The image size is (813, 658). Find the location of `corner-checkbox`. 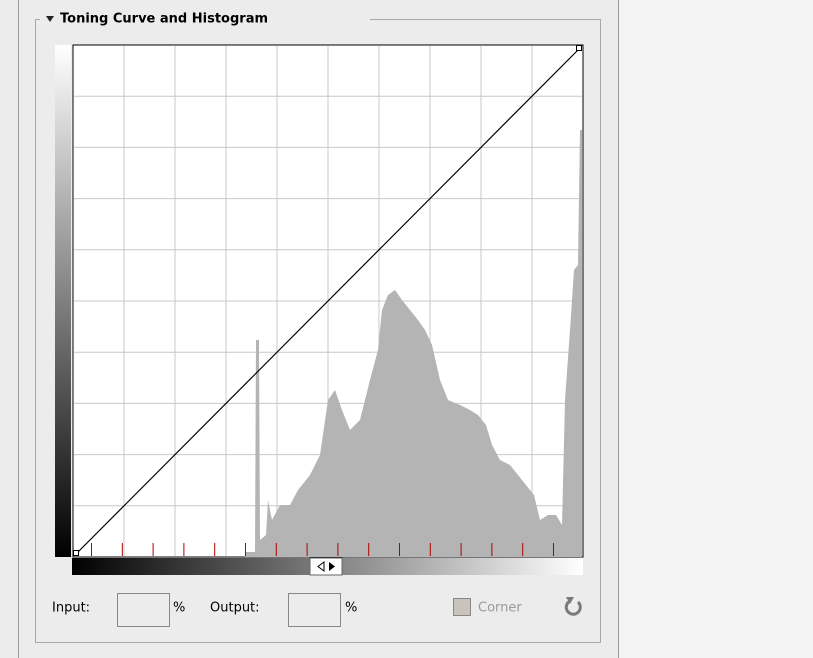

corner-checkbox is located at coordinates (462, 607).